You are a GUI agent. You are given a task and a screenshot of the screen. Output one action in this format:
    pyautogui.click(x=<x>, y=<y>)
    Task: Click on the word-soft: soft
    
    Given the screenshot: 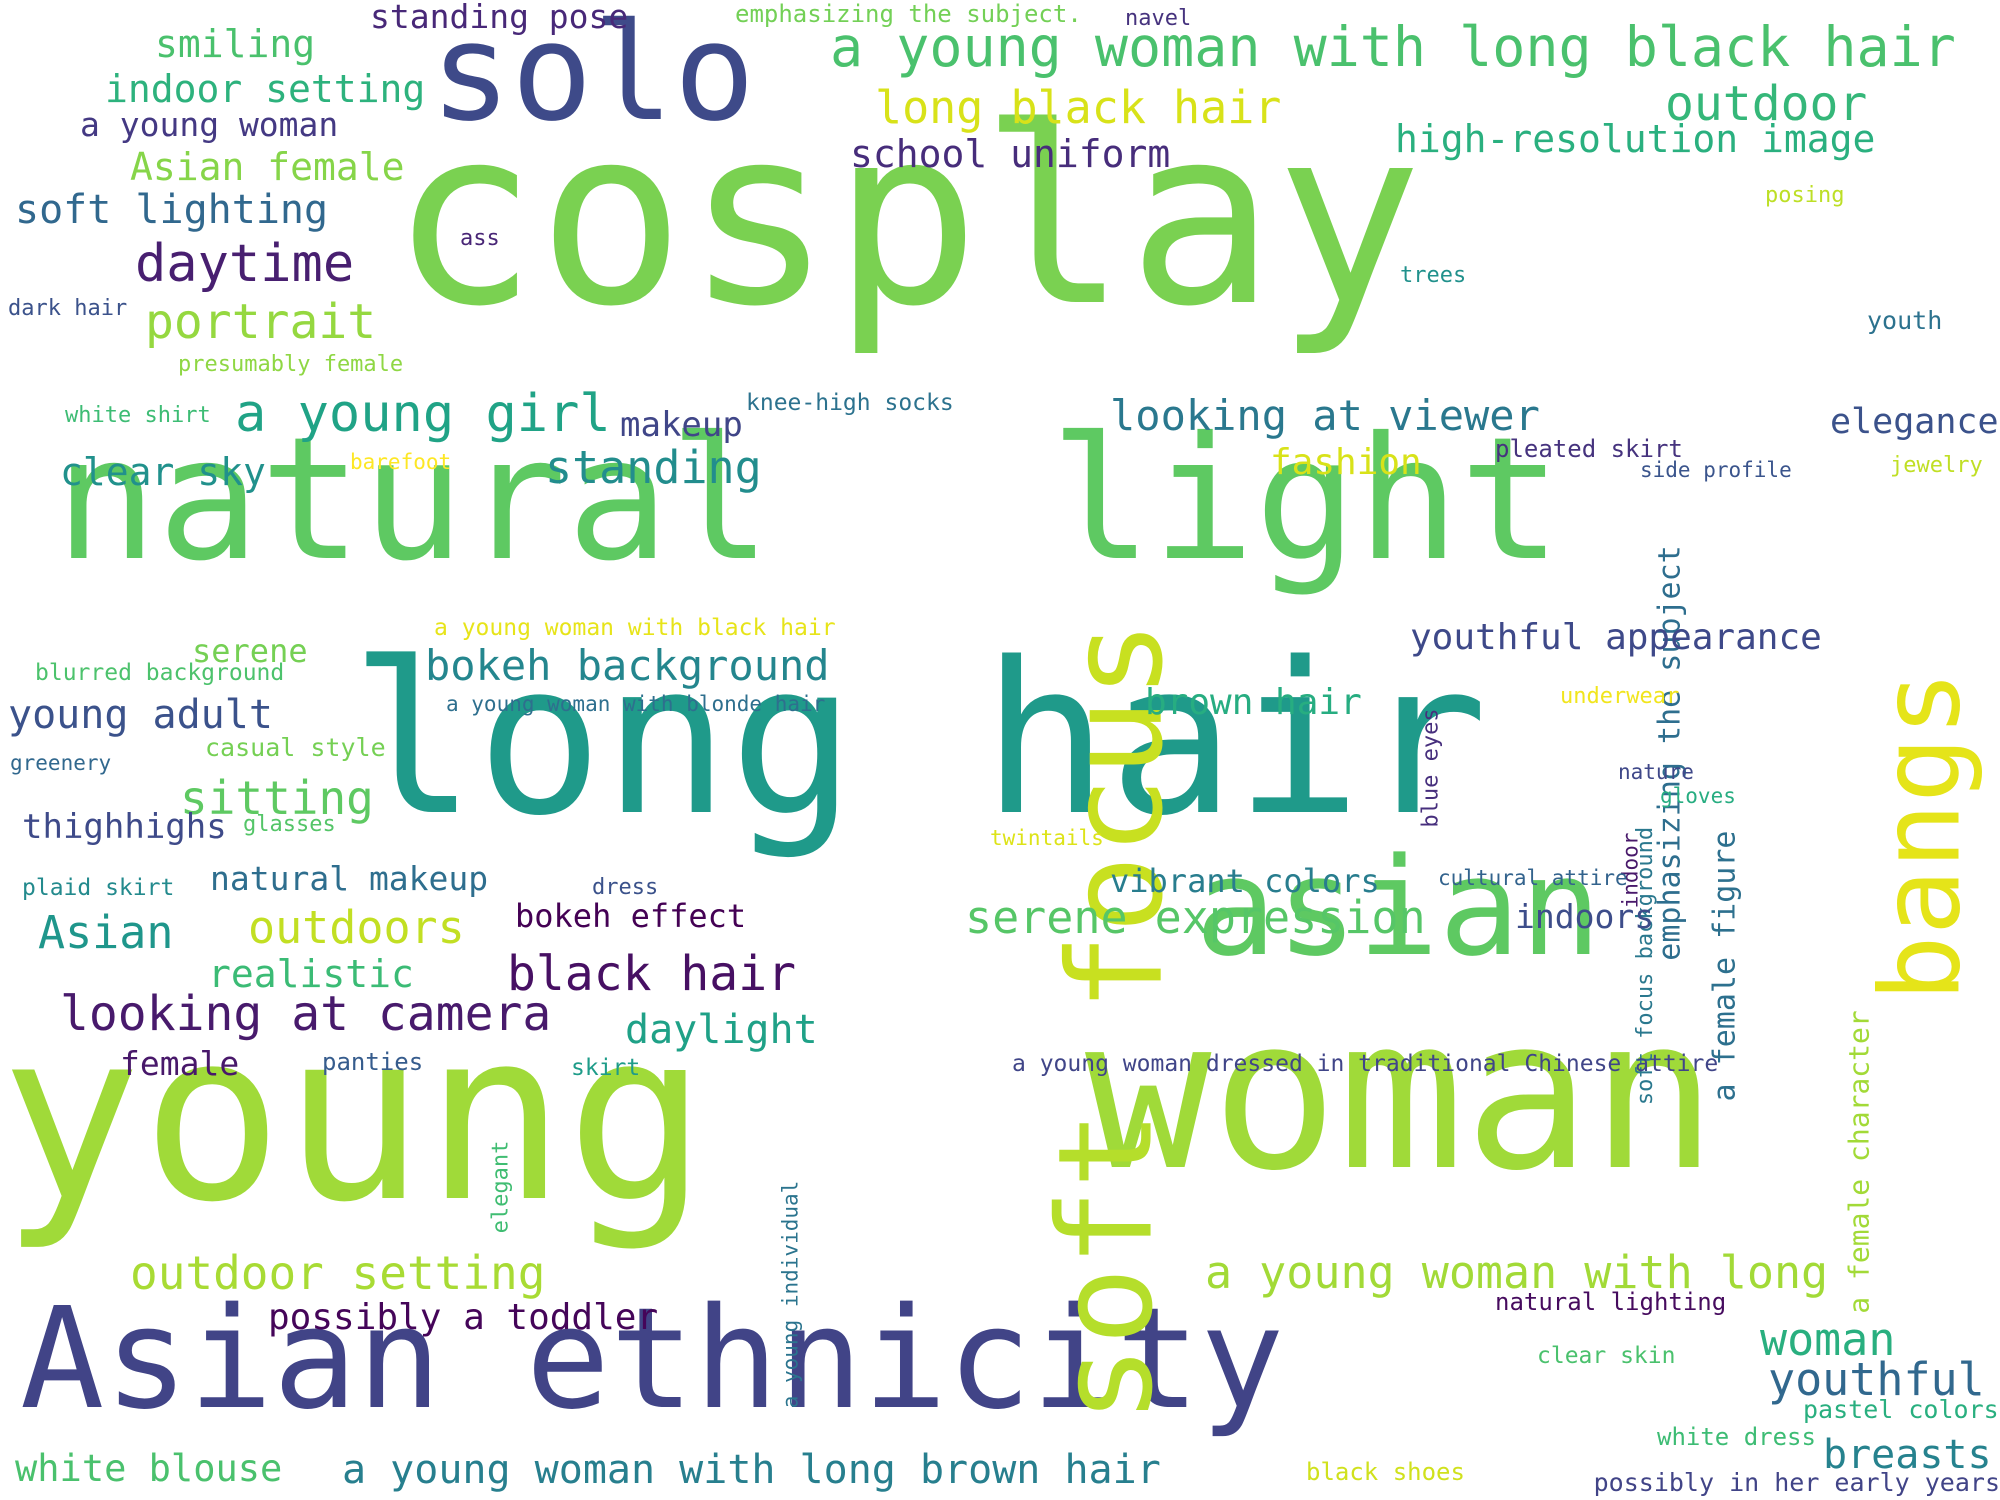 What is the action you would take?
    pyautogui.click(x=1105, y=1266)
    